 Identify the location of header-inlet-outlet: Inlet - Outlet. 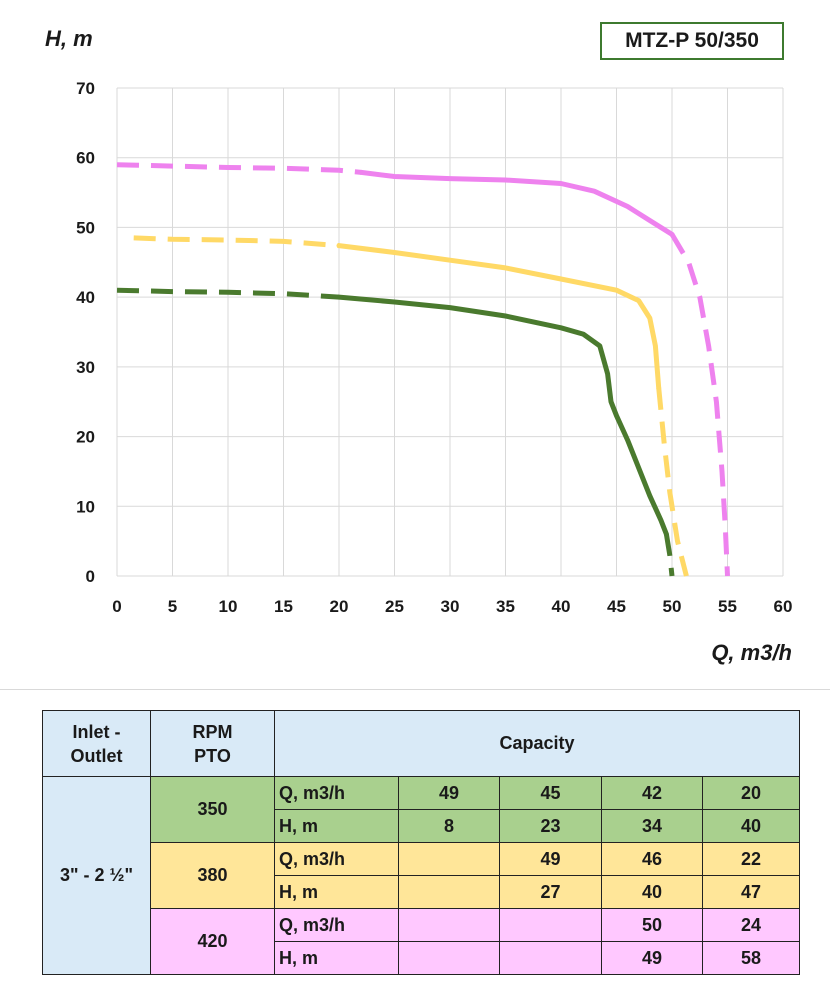
(96, 743).